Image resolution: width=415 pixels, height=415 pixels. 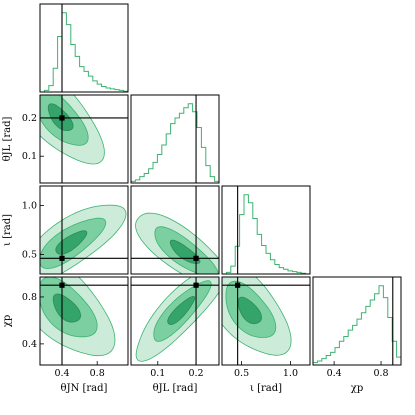 I want to click on y-tick-label: 0.8, so click(x=29, y=297).